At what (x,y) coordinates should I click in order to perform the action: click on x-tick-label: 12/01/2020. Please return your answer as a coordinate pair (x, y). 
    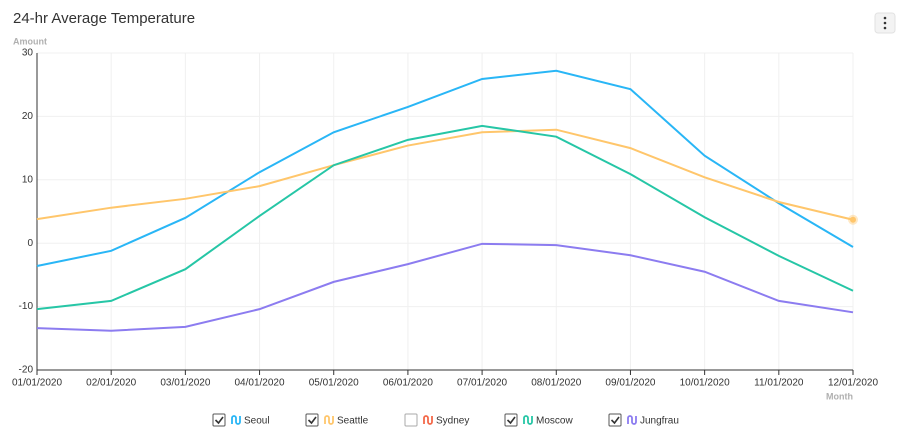
    Looking at the image, I should click on (853, 383).